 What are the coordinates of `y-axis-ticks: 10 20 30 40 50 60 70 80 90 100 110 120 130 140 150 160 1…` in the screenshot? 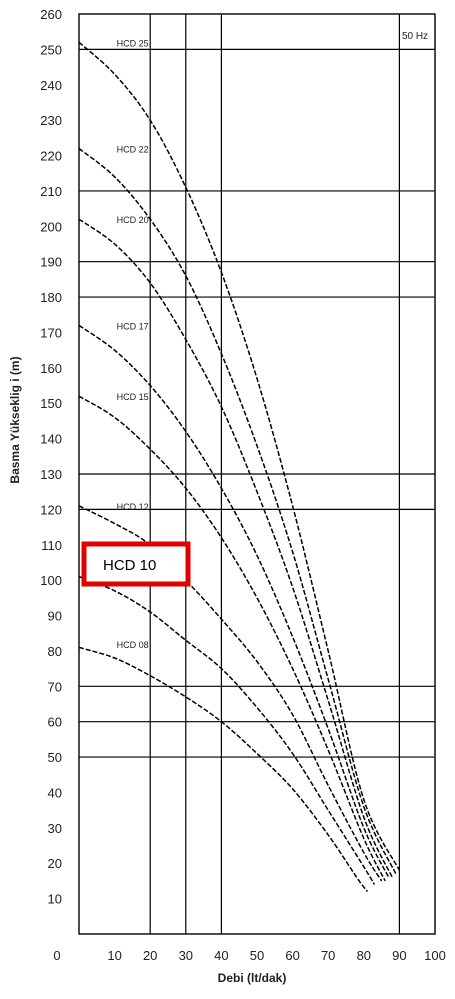 It's located at (51, 457).